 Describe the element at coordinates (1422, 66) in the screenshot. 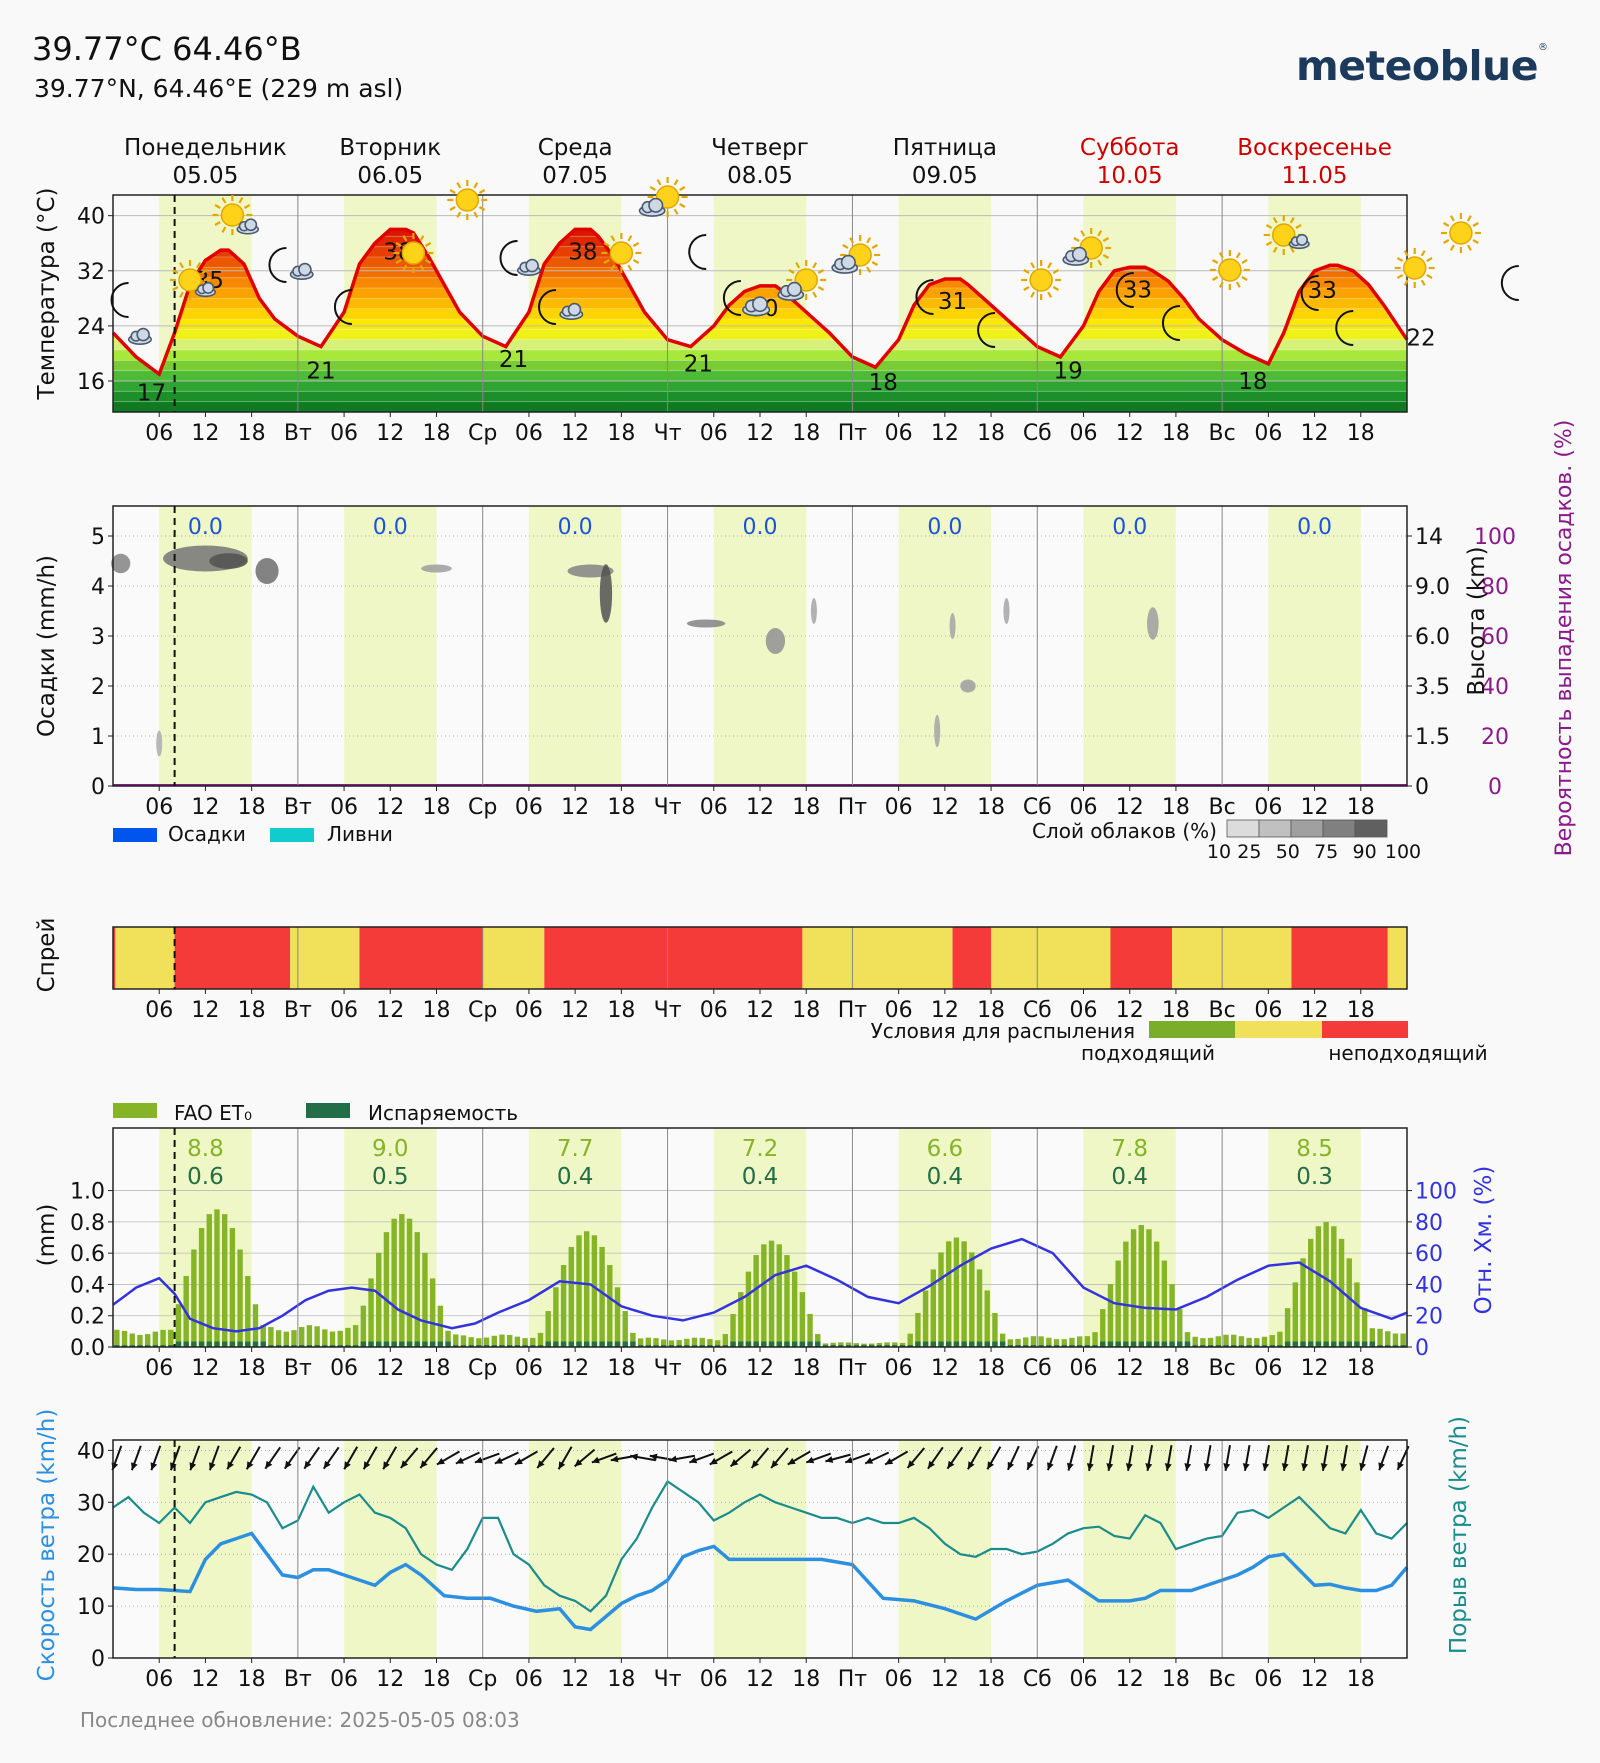

I see `meteoblue-logo: meteoblue®` at that location.